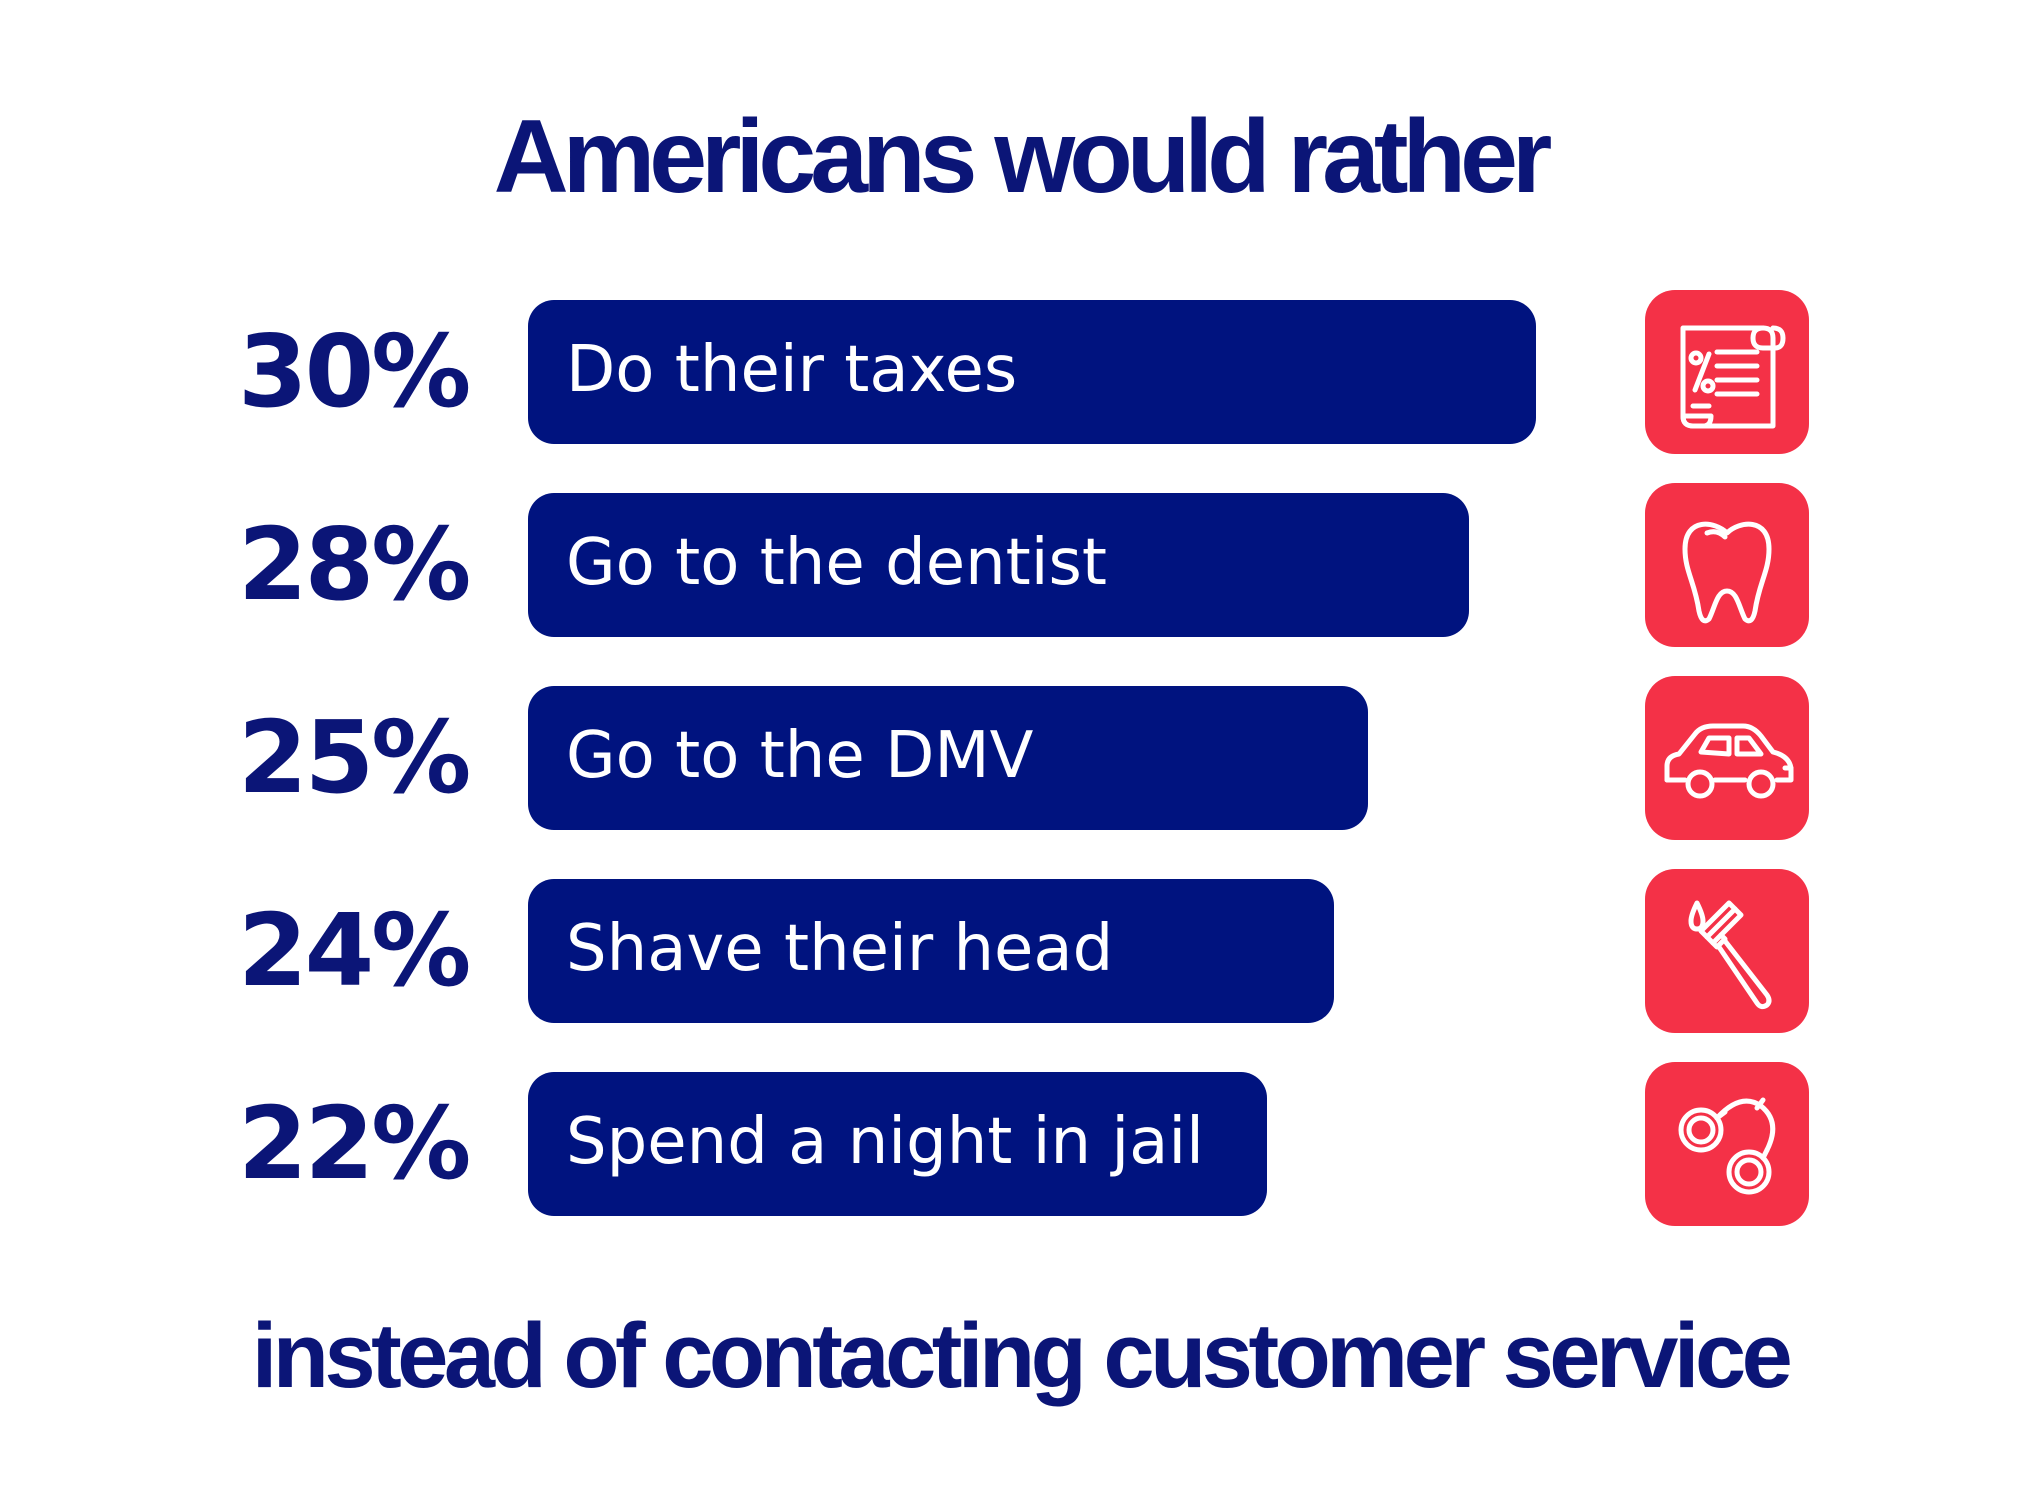  What do you see at coordinates (800, 756) in the screenshot?
I see `bar-label-dmv: Go to the DMV` at bounding box center [800, 756].